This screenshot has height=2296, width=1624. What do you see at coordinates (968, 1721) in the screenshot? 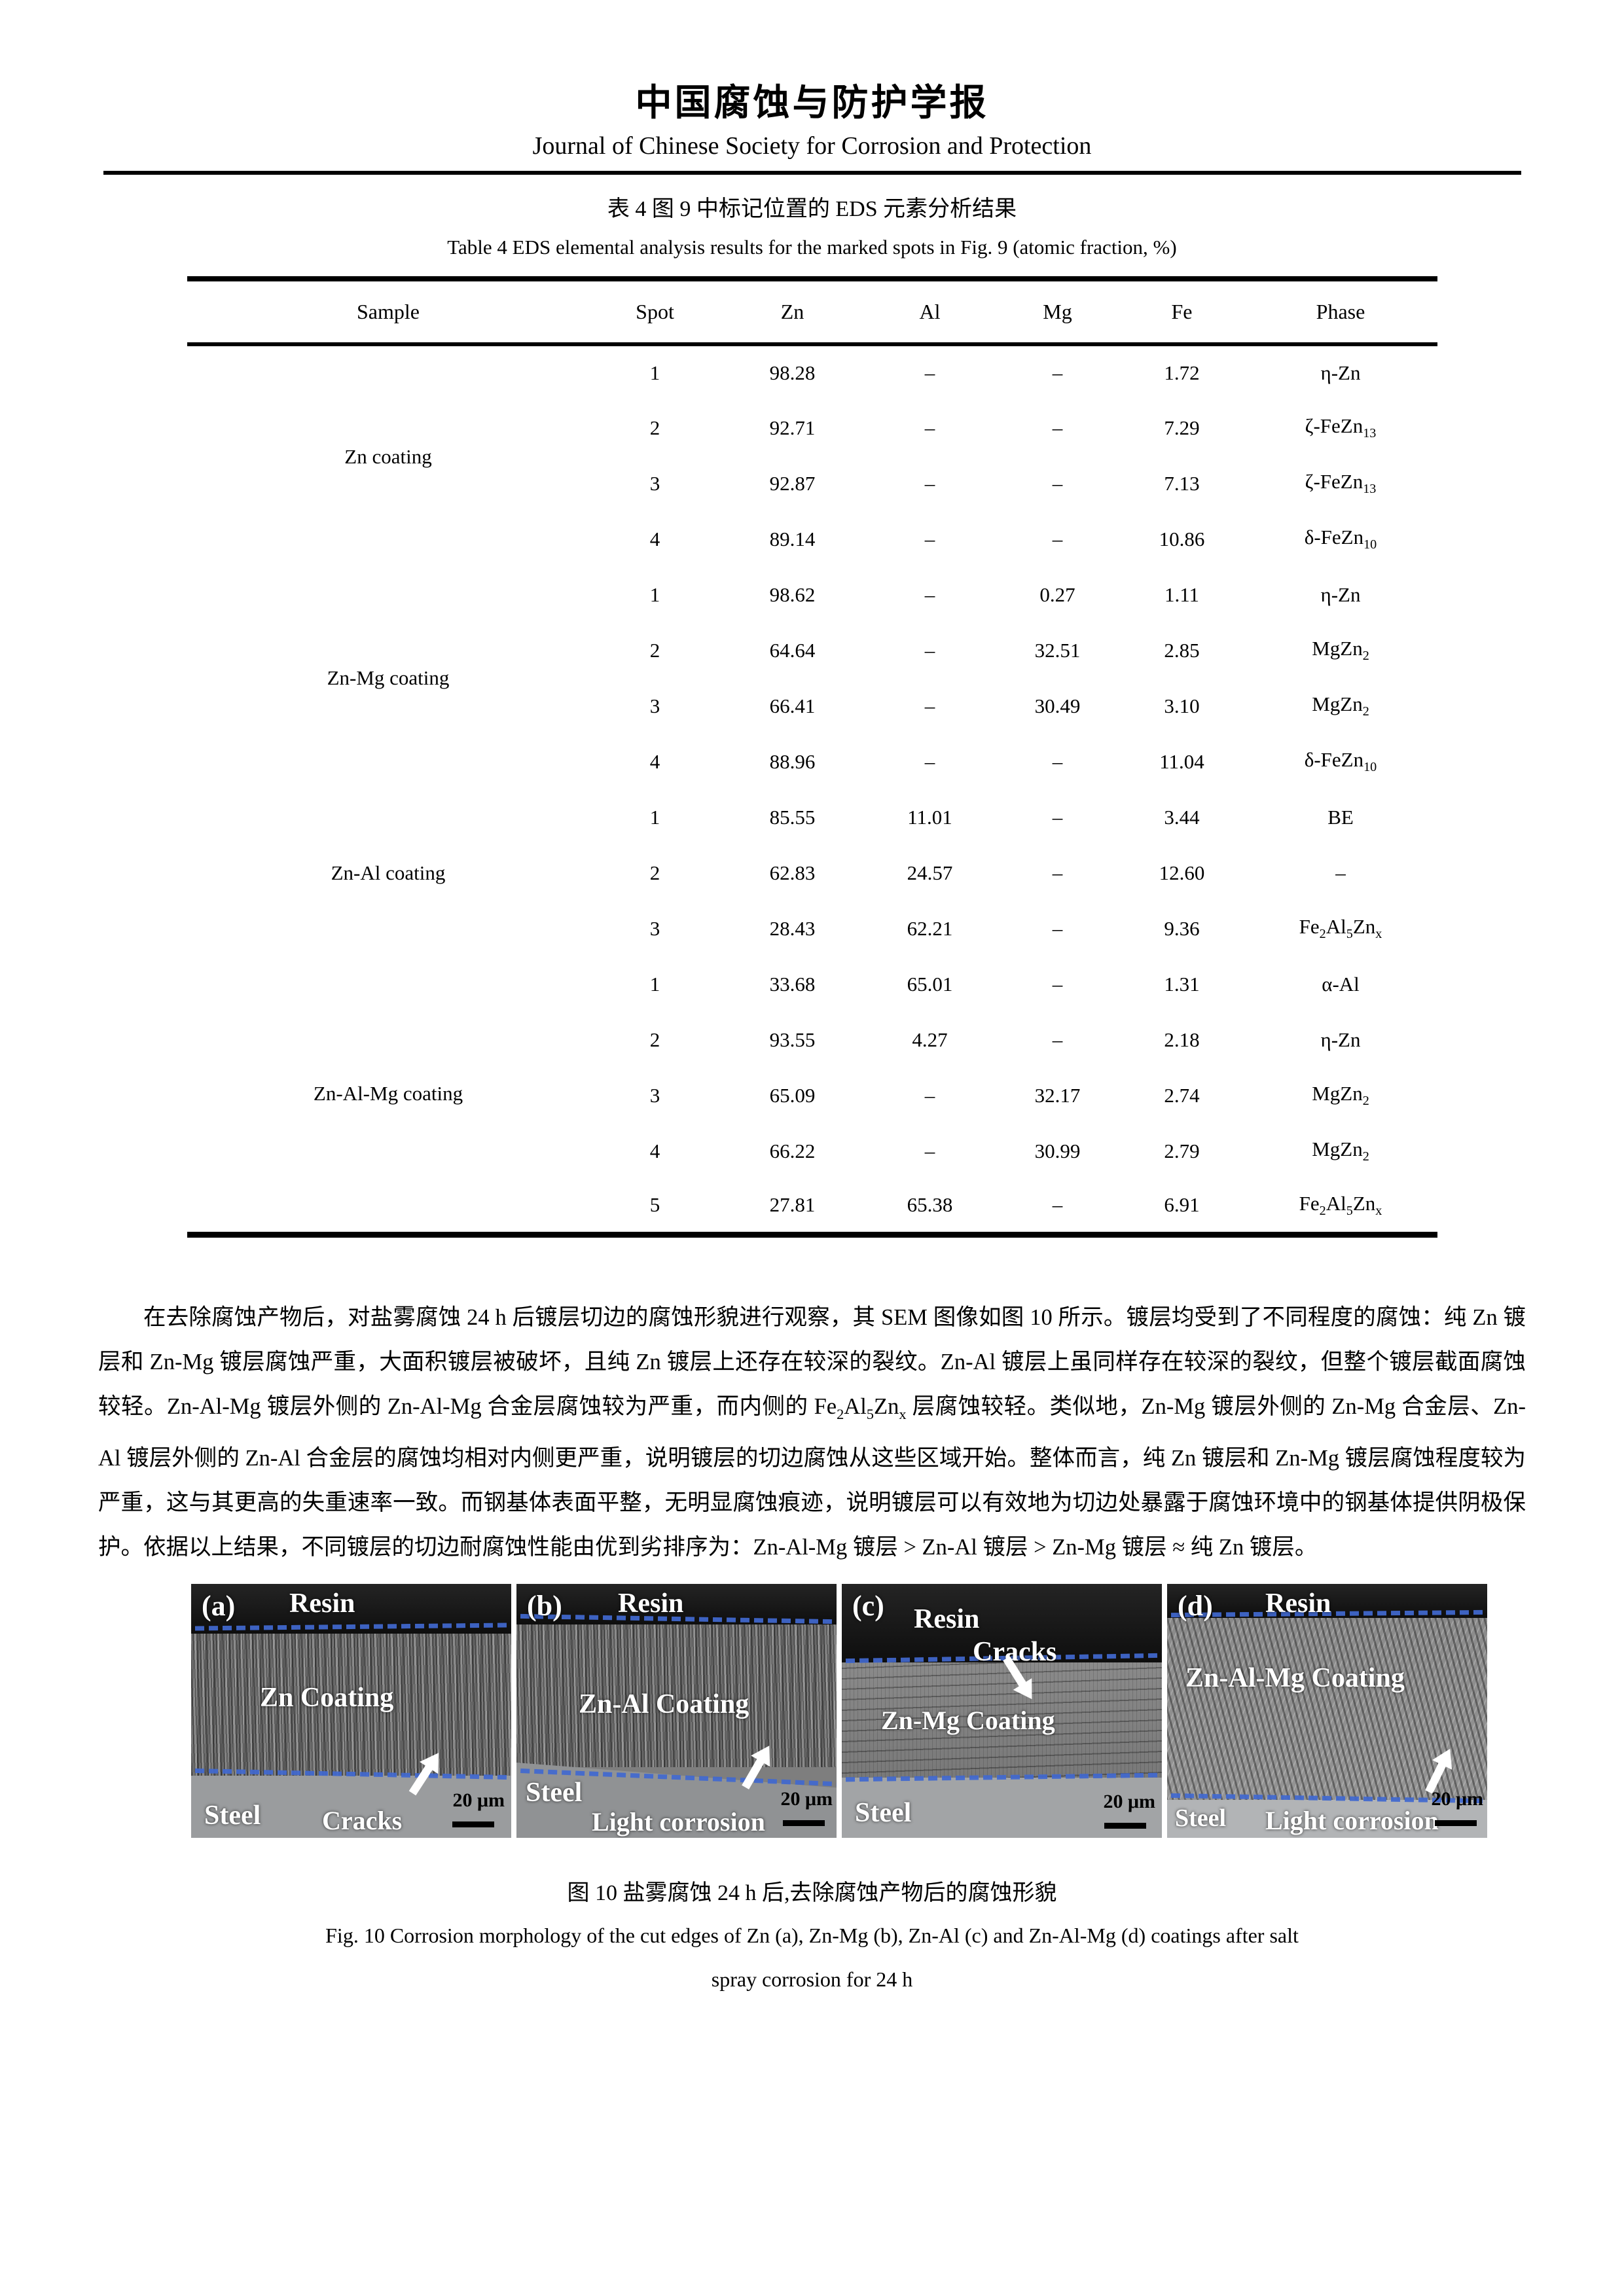
I see `coating-label: Zn-Mg Coating` at bounding box center [968, 1721].